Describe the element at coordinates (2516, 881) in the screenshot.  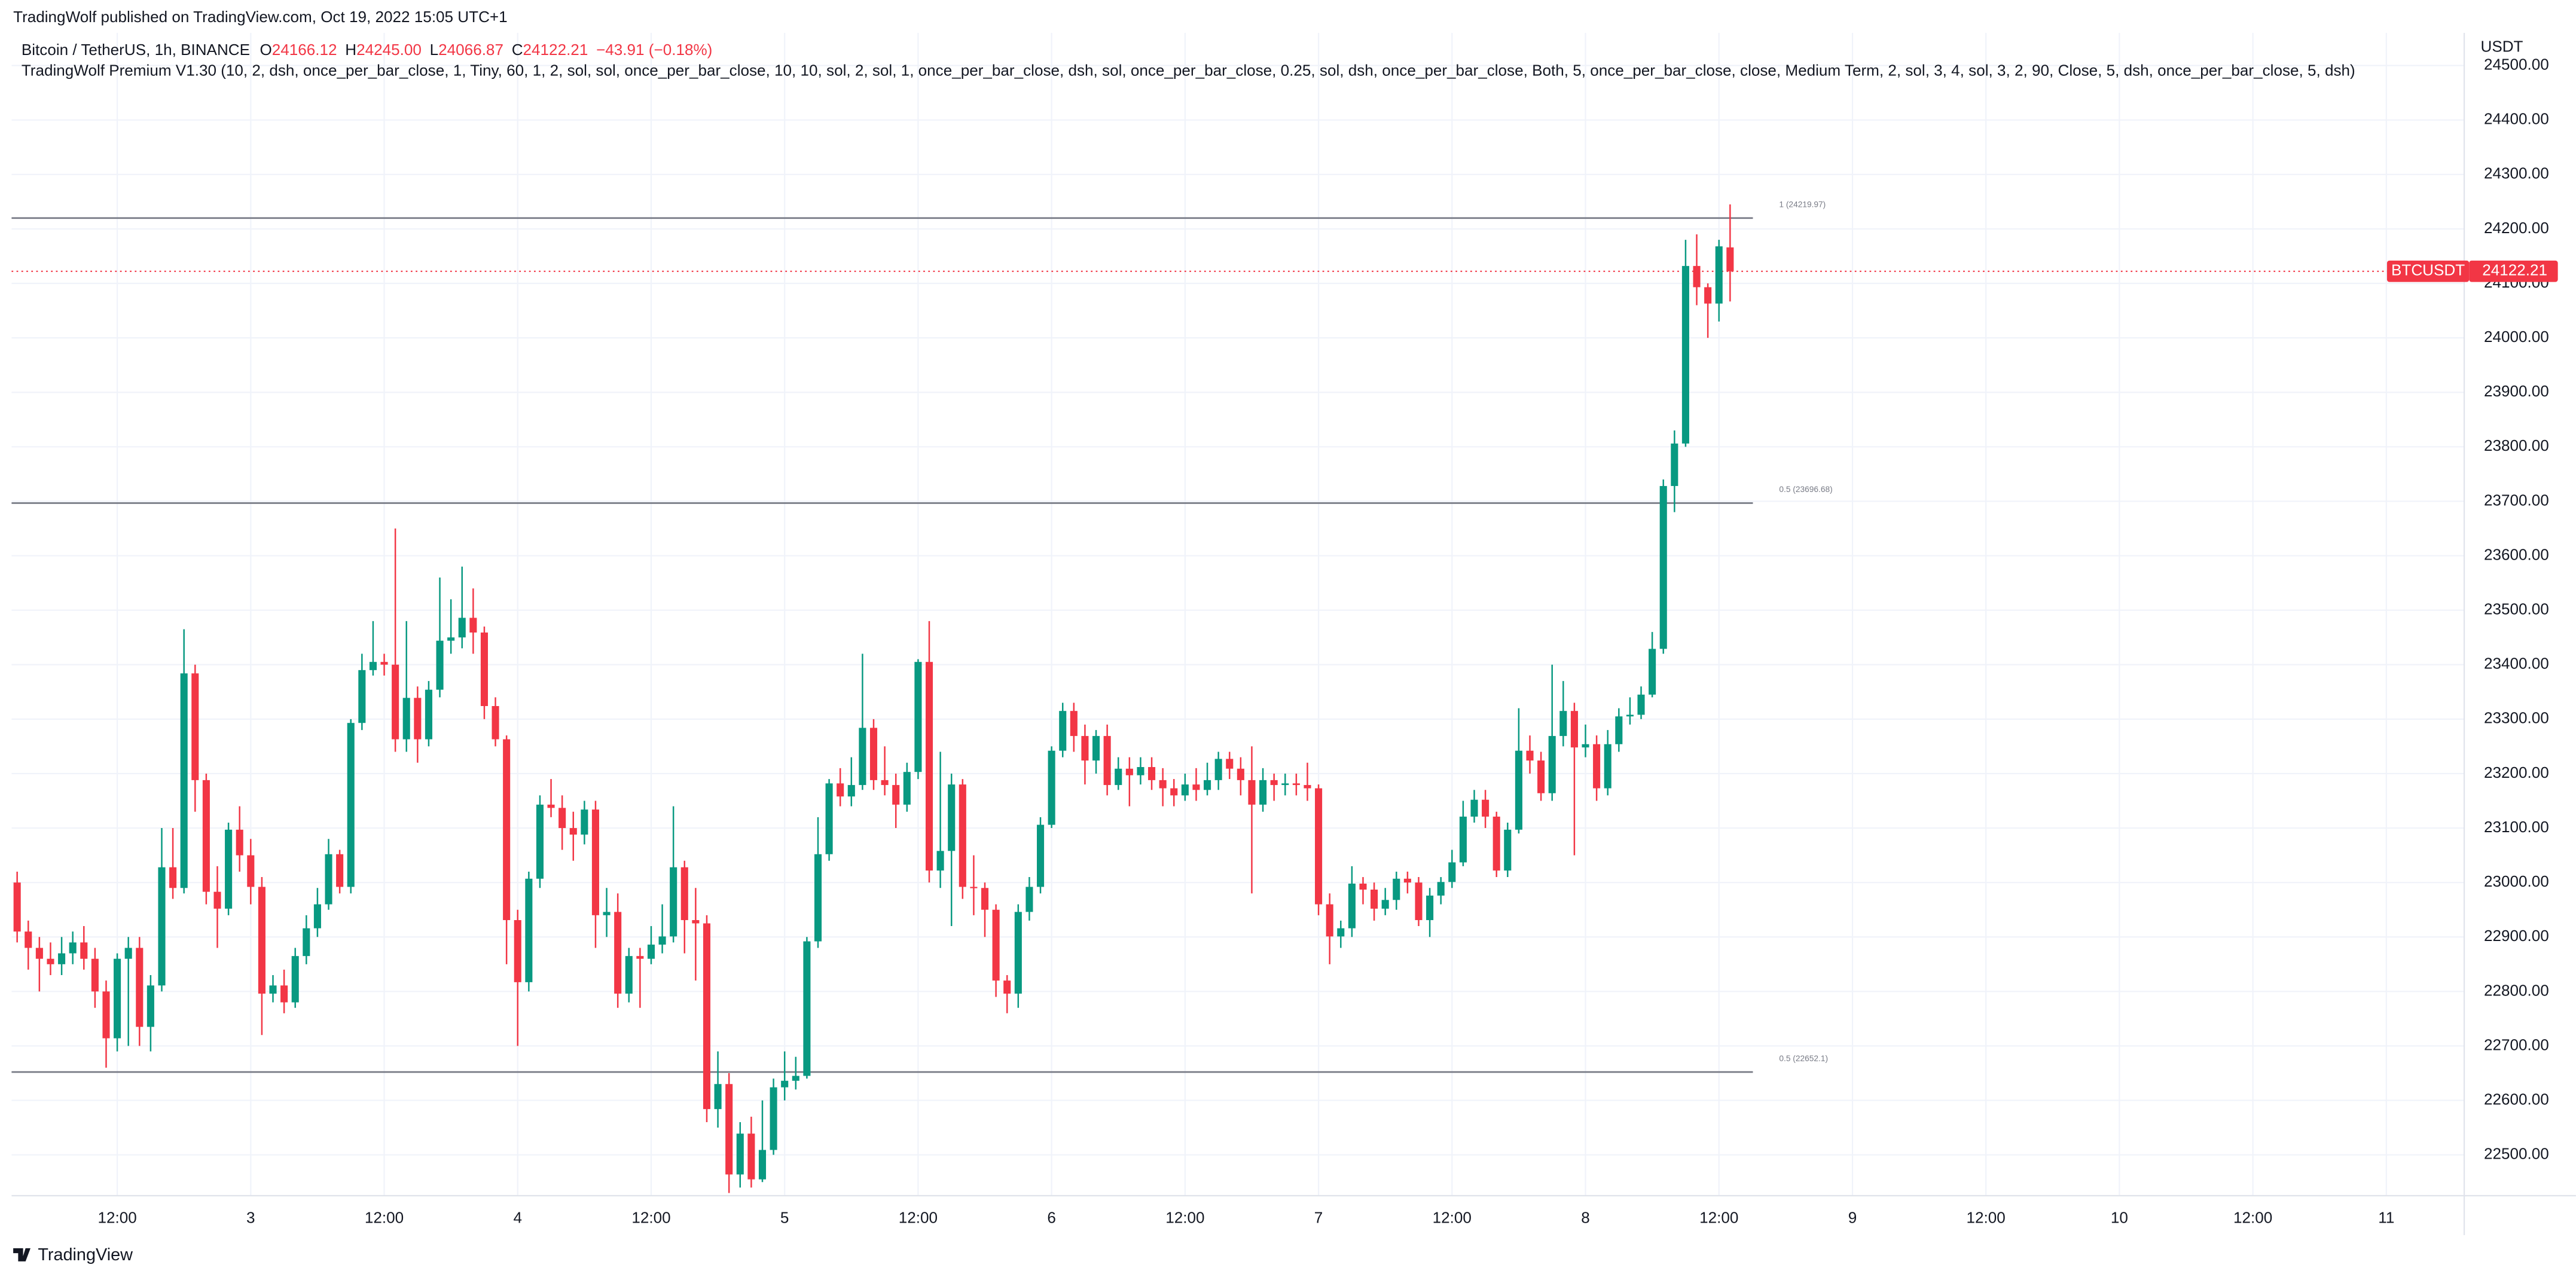
I see `y-tick-label: 23000.00` at that location.